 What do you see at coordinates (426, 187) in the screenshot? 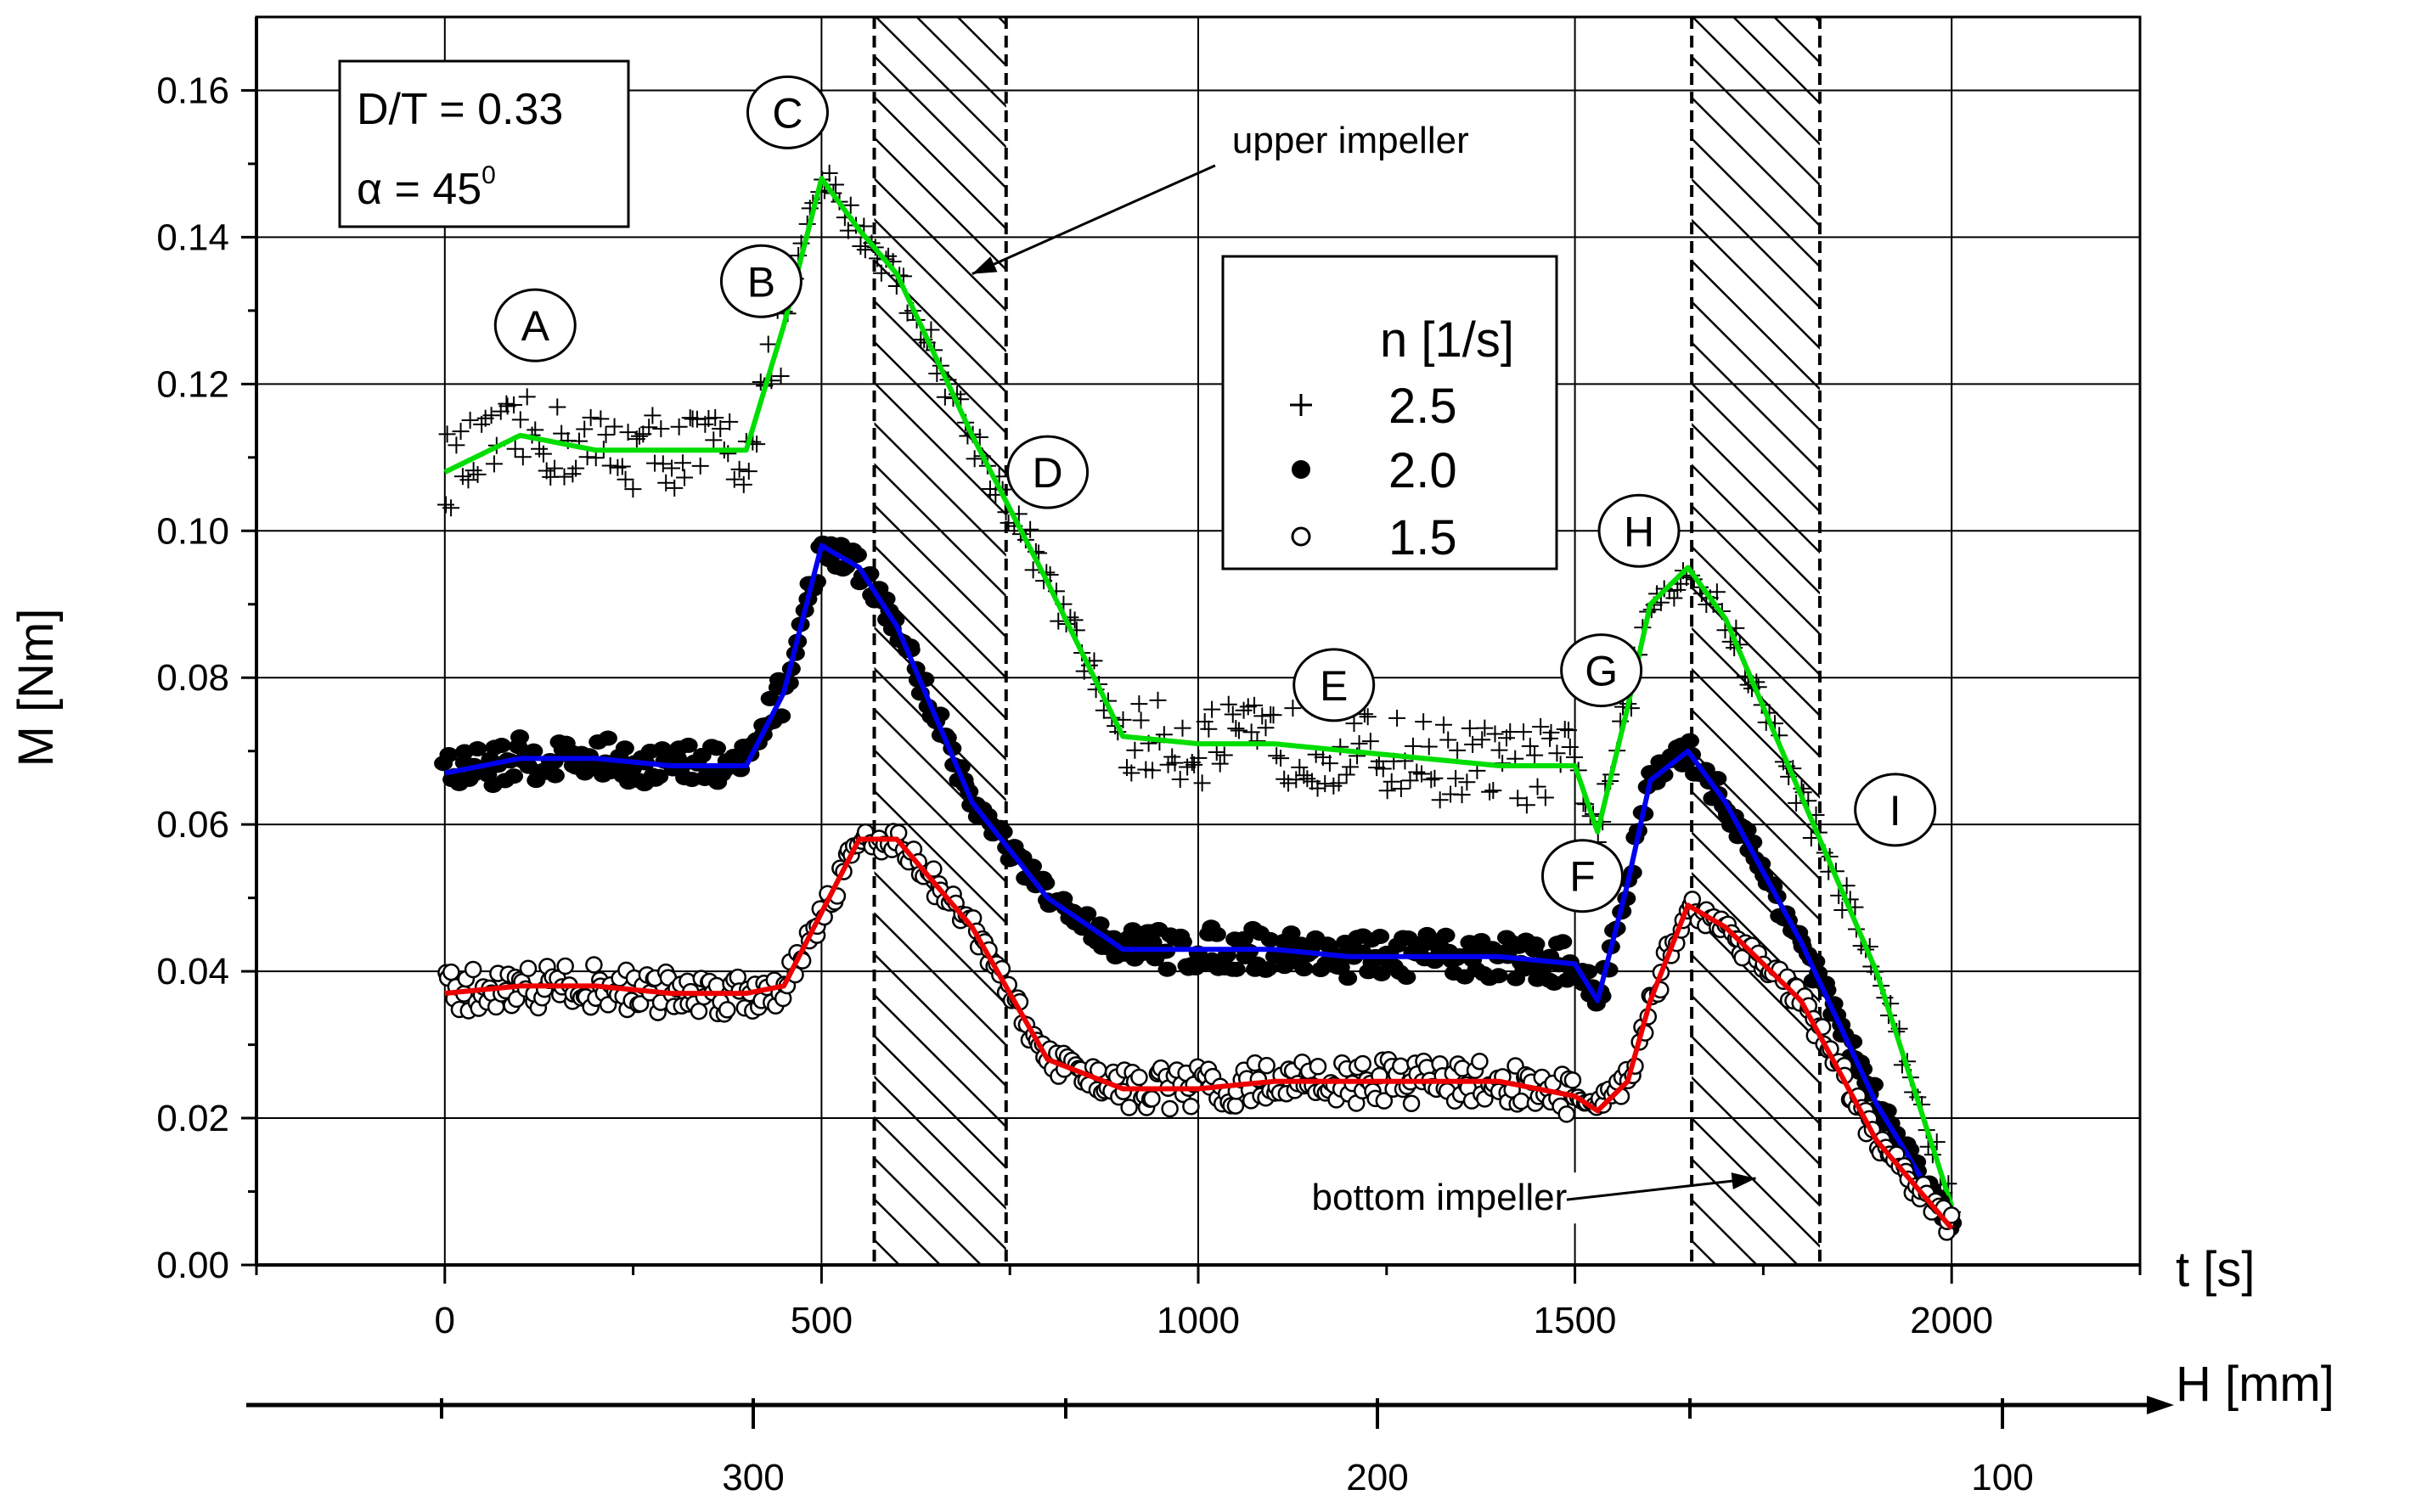
I see `info-box-alpha: α = 450` at bounding box center [426, 187].